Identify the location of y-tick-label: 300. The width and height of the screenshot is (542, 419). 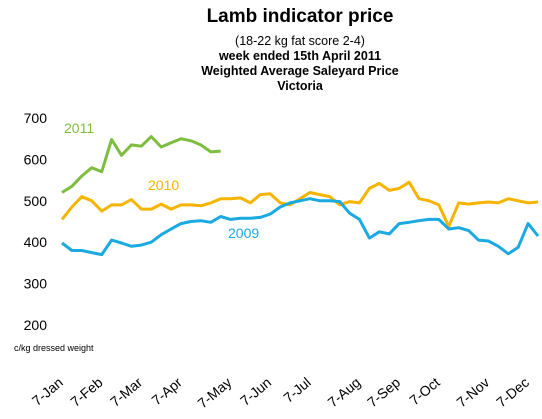
(36, 284).